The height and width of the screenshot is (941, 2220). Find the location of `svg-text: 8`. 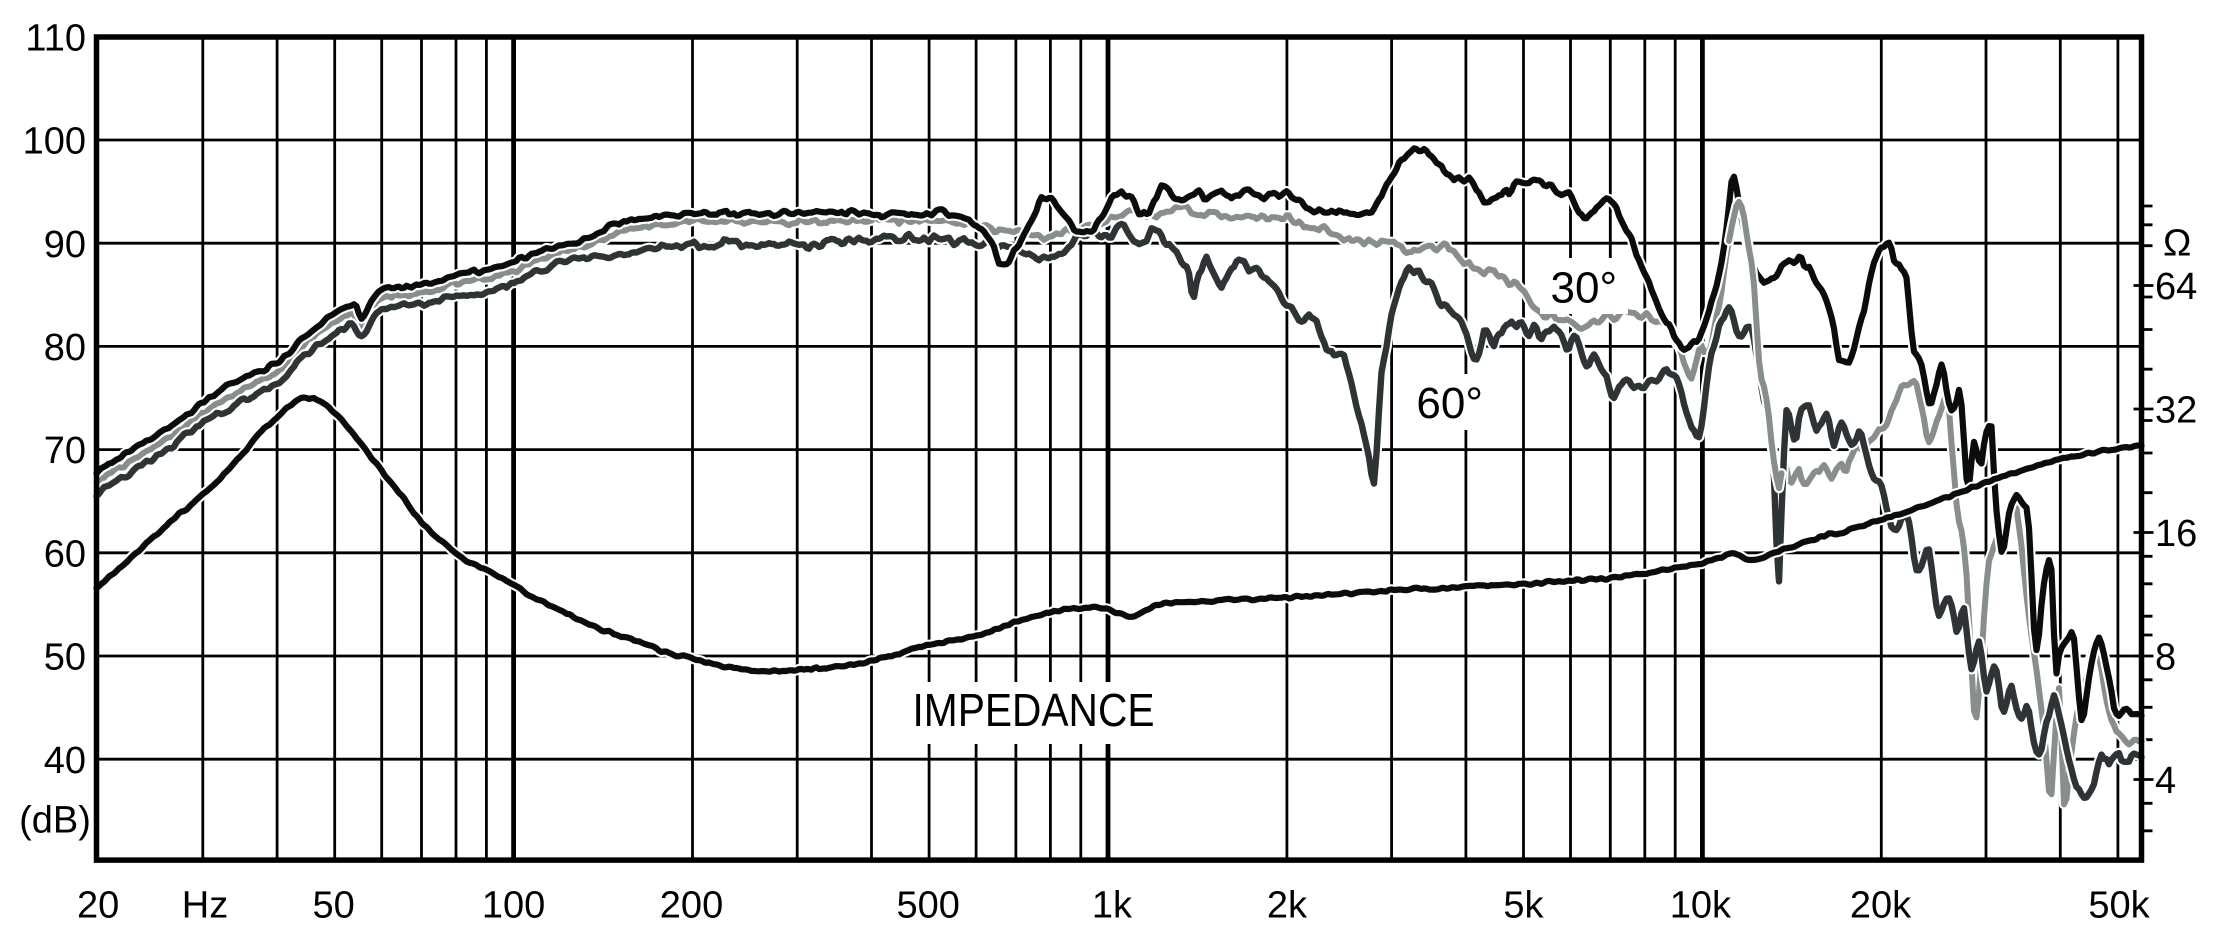

svg-text: 8 is located at coordinates (2165, 658).